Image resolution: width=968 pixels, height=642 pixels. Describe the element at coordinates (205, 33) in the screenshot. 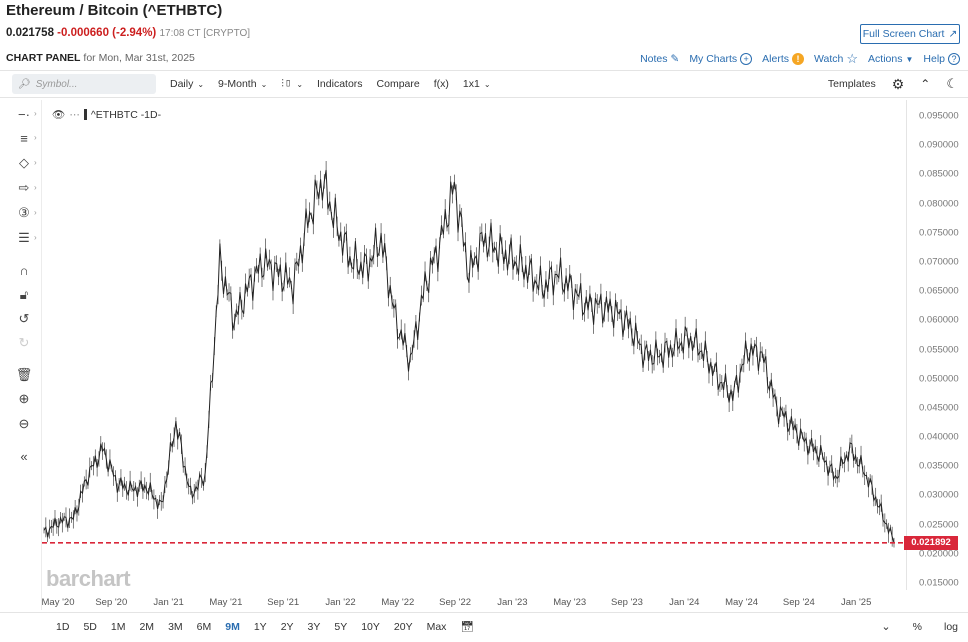

I see `quote-time: 17:08 CT [CRYPTO]` at that location.